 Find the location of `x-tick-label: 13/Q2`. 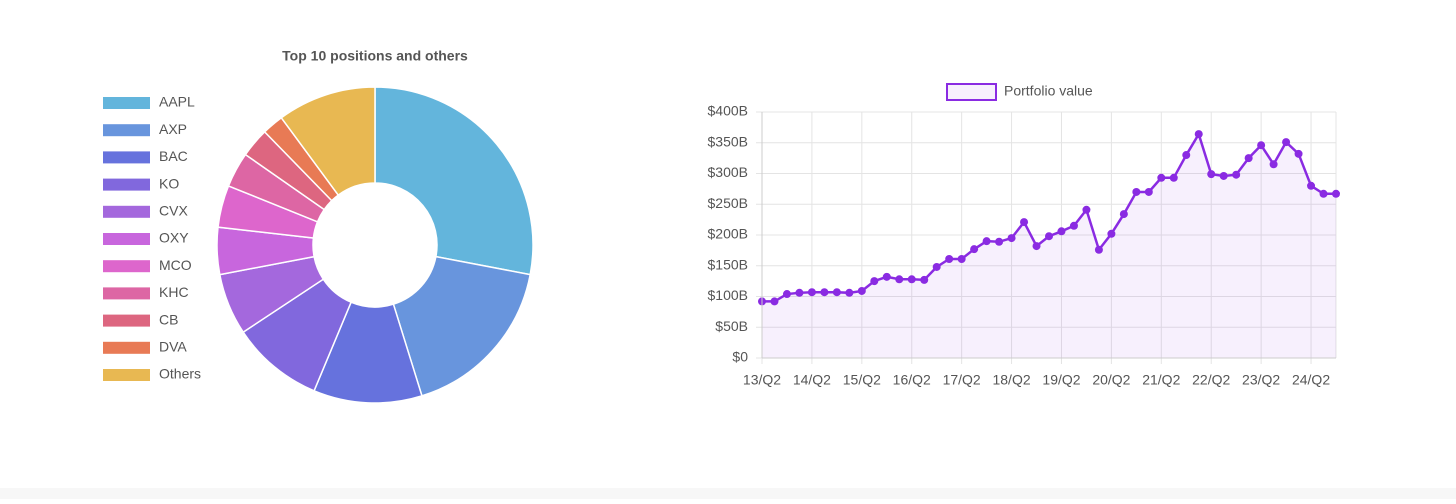

x-tick-label: 13/Q2 is located at coordinates (762, 380).